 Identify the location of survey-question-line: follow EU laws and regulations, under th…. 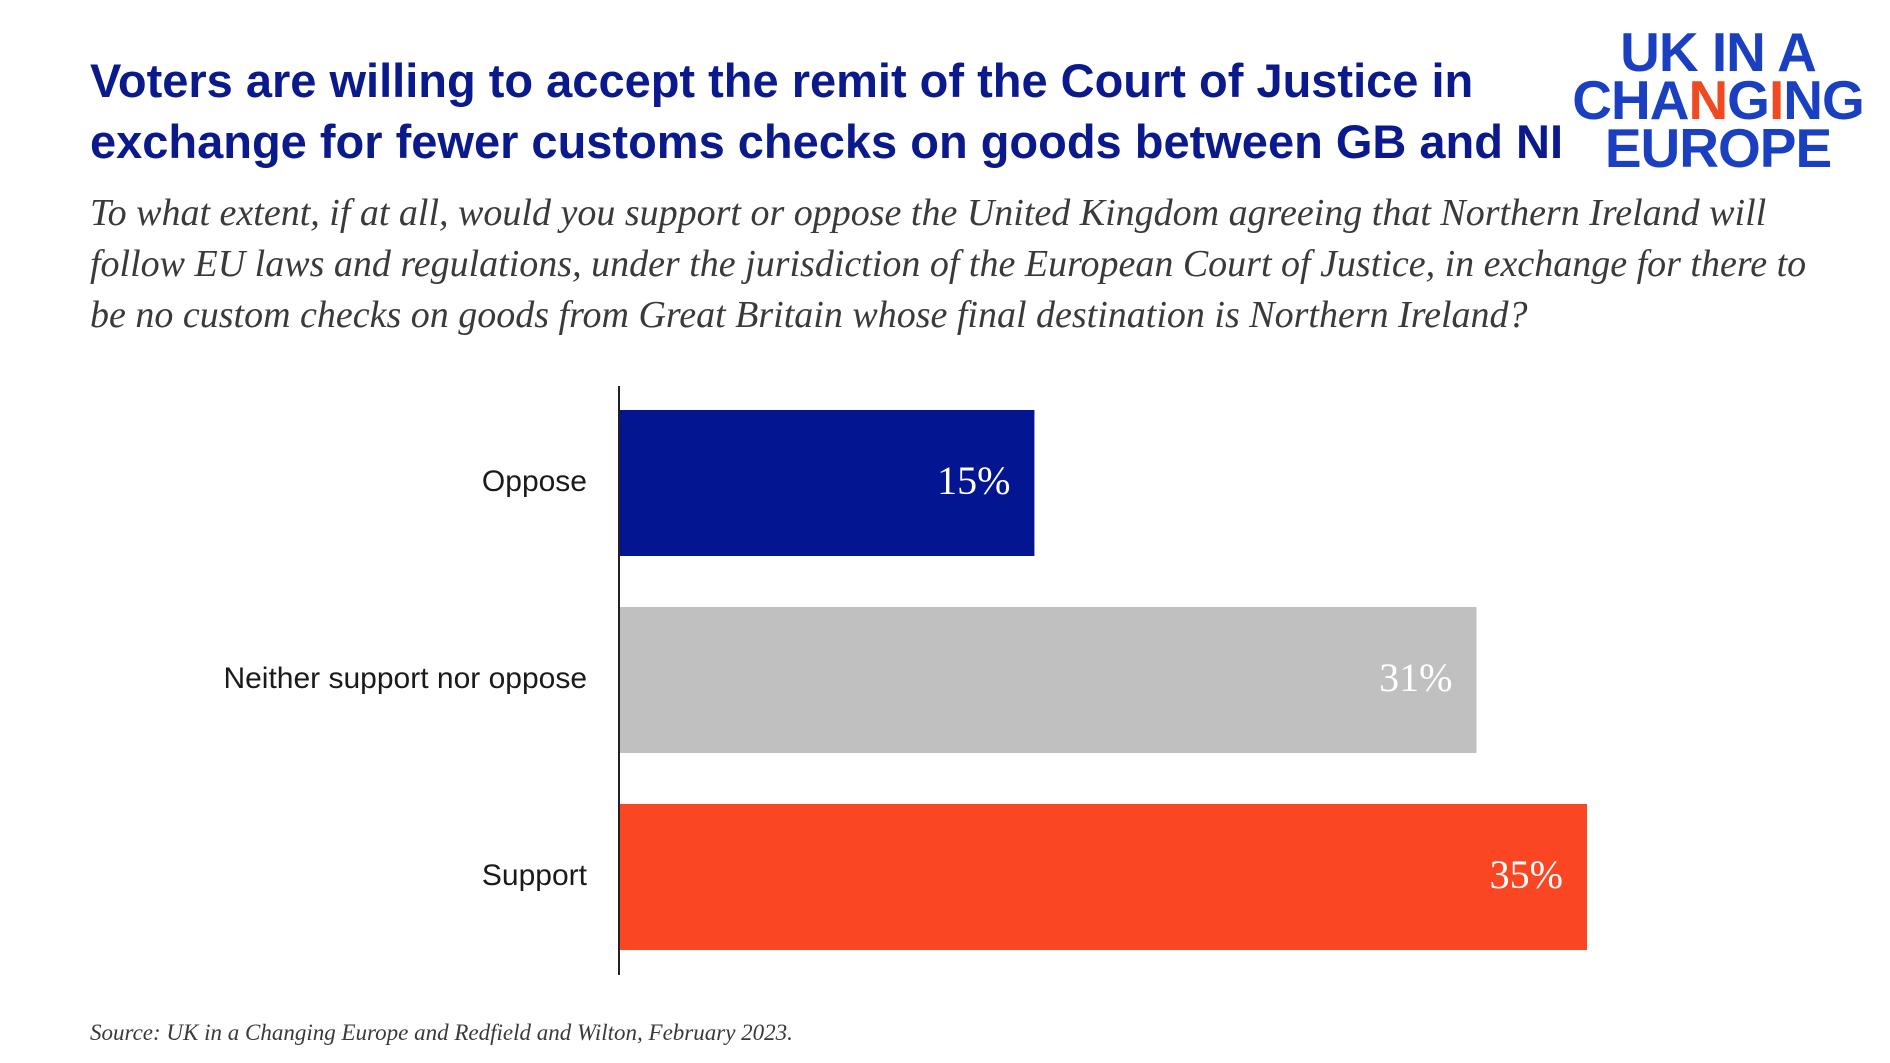
(948, 264).